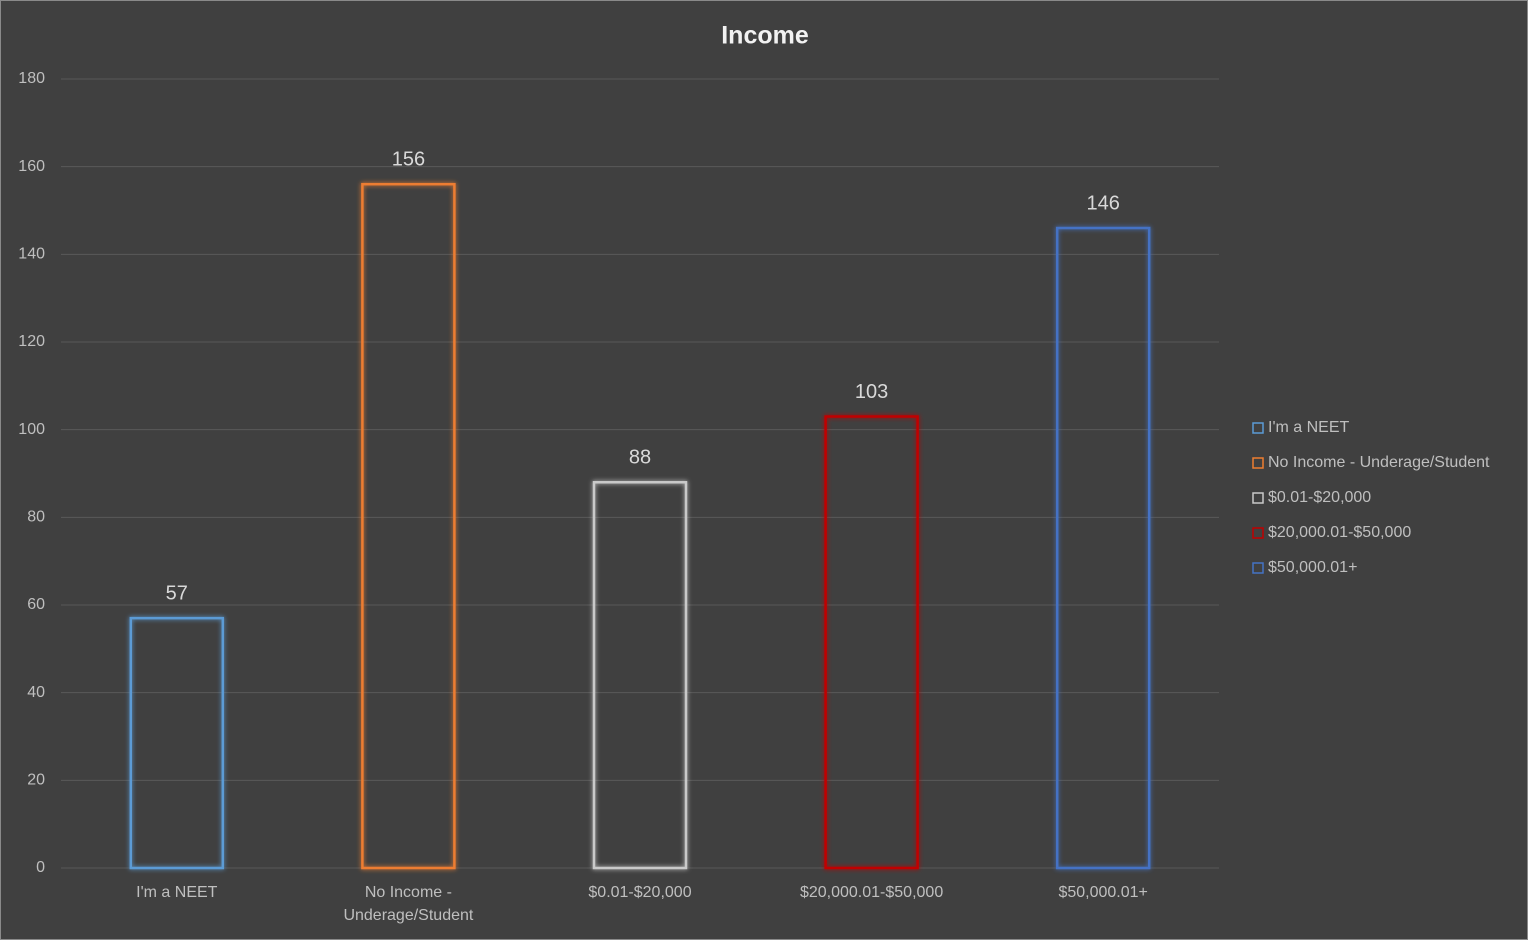  What do you see at coordinates (1309, 427) in the screenshot?
I see `legend-label: I'm a NEET` at bounding box center [1309, 427].